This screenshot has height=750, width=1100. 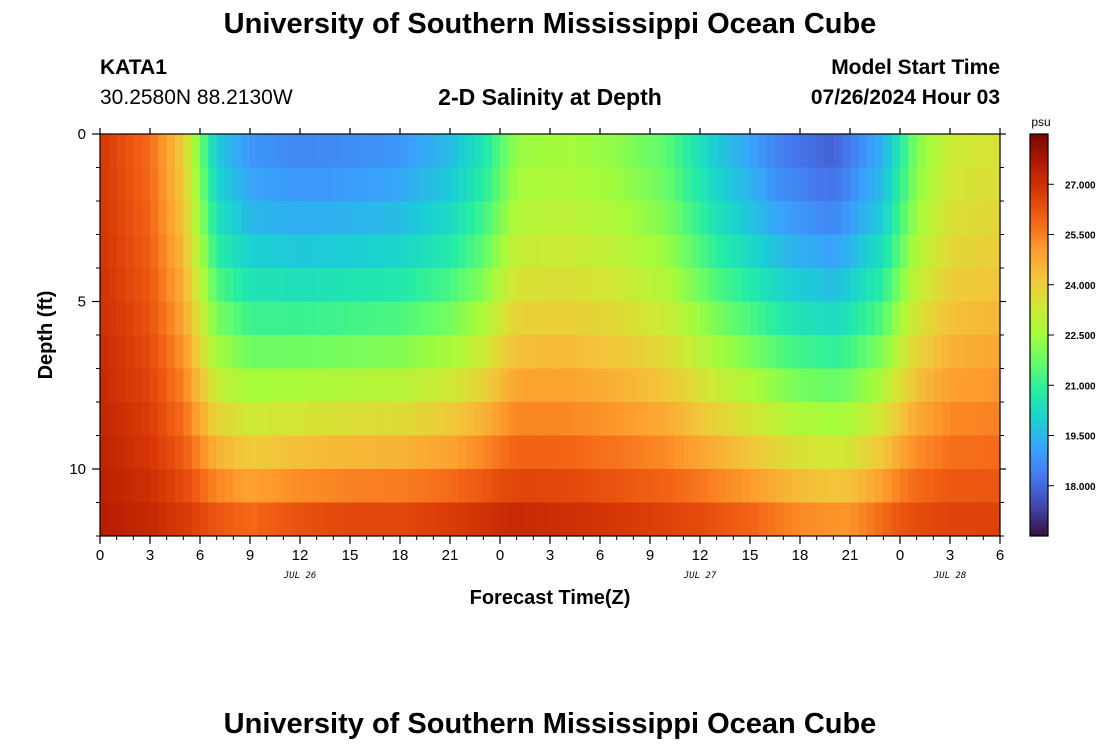 I want to click on x-tick-label: 3, so click(x=550, y=555).